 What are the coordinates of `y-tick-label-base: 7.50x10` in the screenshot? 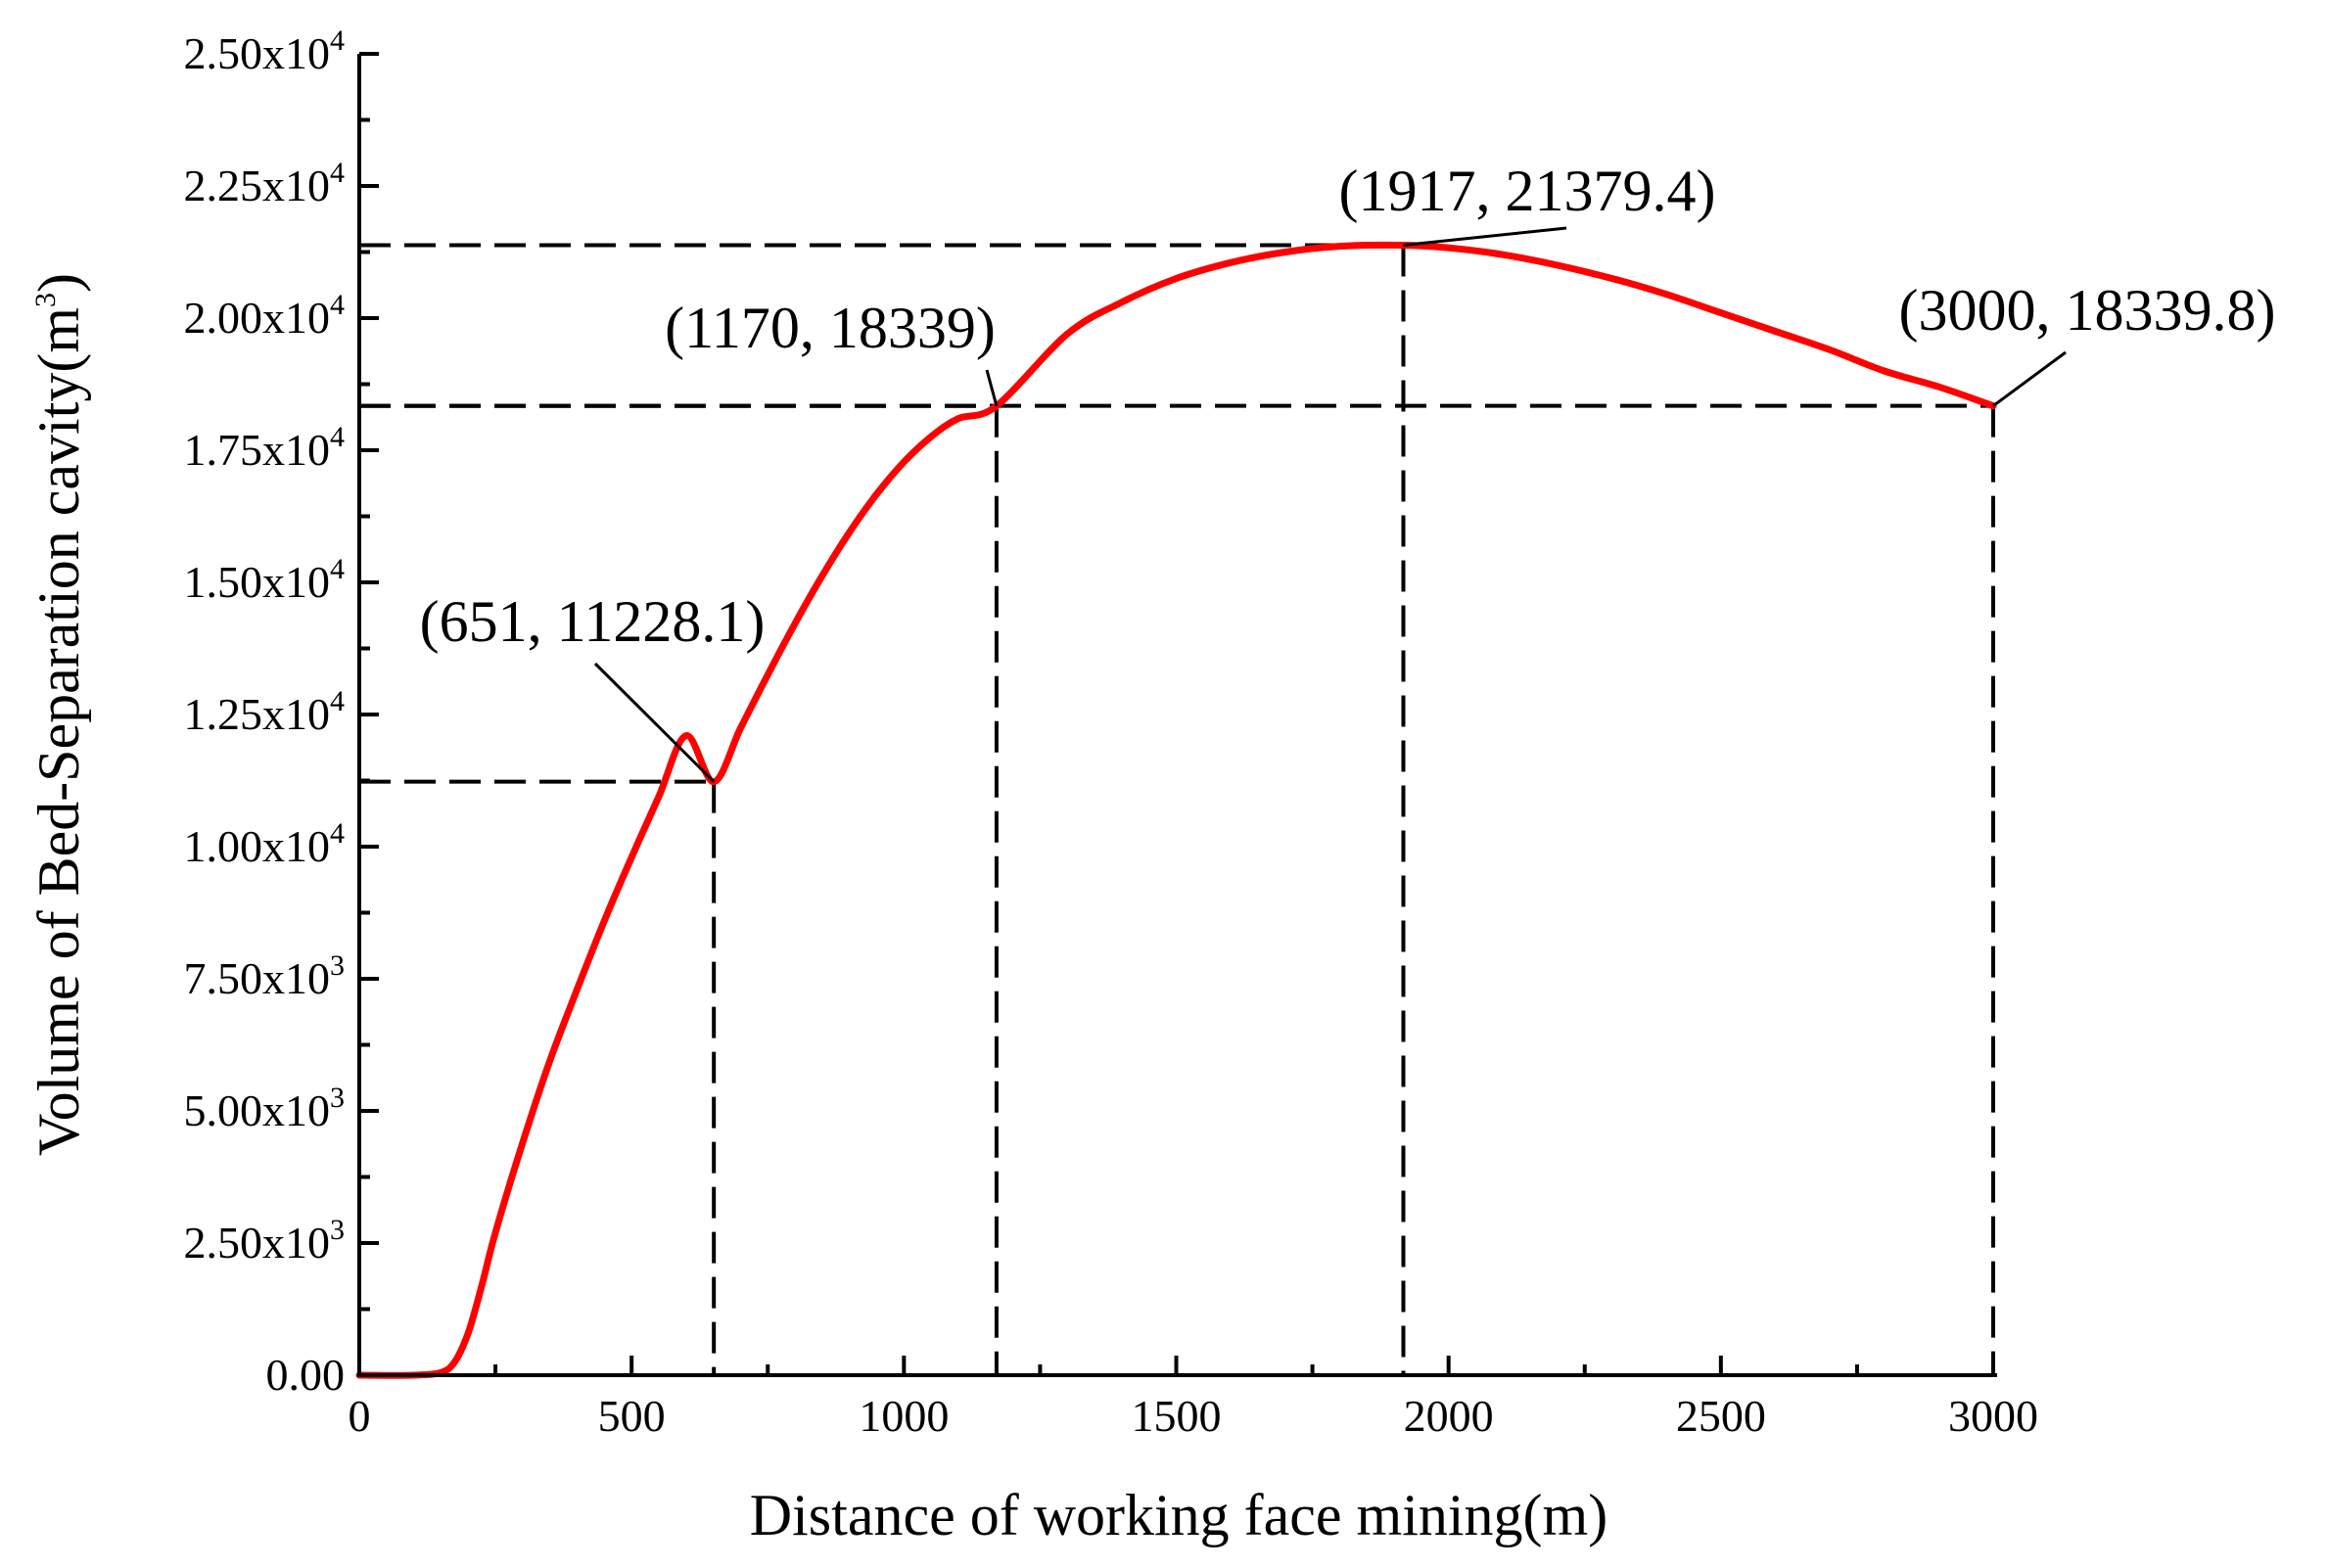 It's located at (257, 978).